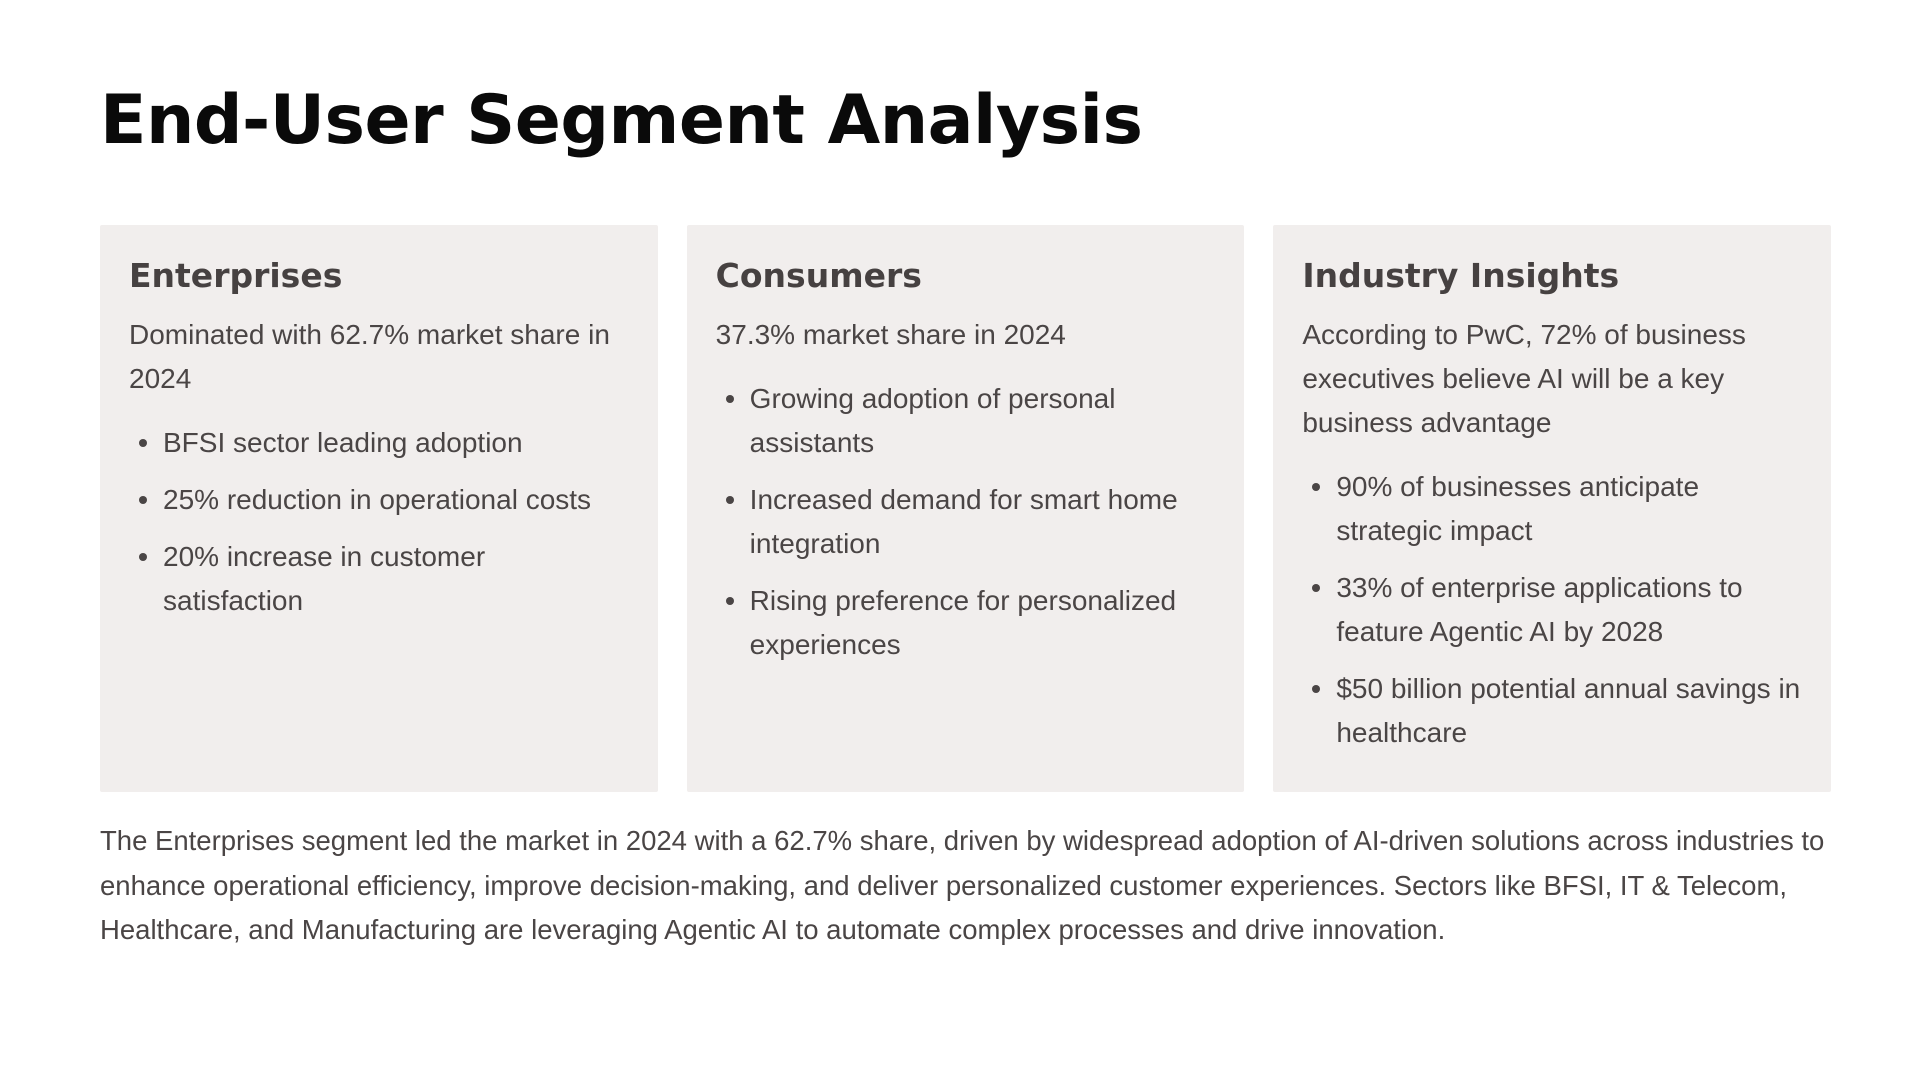 The width and height of the screenshot is (1920, 1080). Describe the element at coordinates (932, 420) in the screenshot. I see `list-item-text: Growing adoption of personal assistants` at that location.